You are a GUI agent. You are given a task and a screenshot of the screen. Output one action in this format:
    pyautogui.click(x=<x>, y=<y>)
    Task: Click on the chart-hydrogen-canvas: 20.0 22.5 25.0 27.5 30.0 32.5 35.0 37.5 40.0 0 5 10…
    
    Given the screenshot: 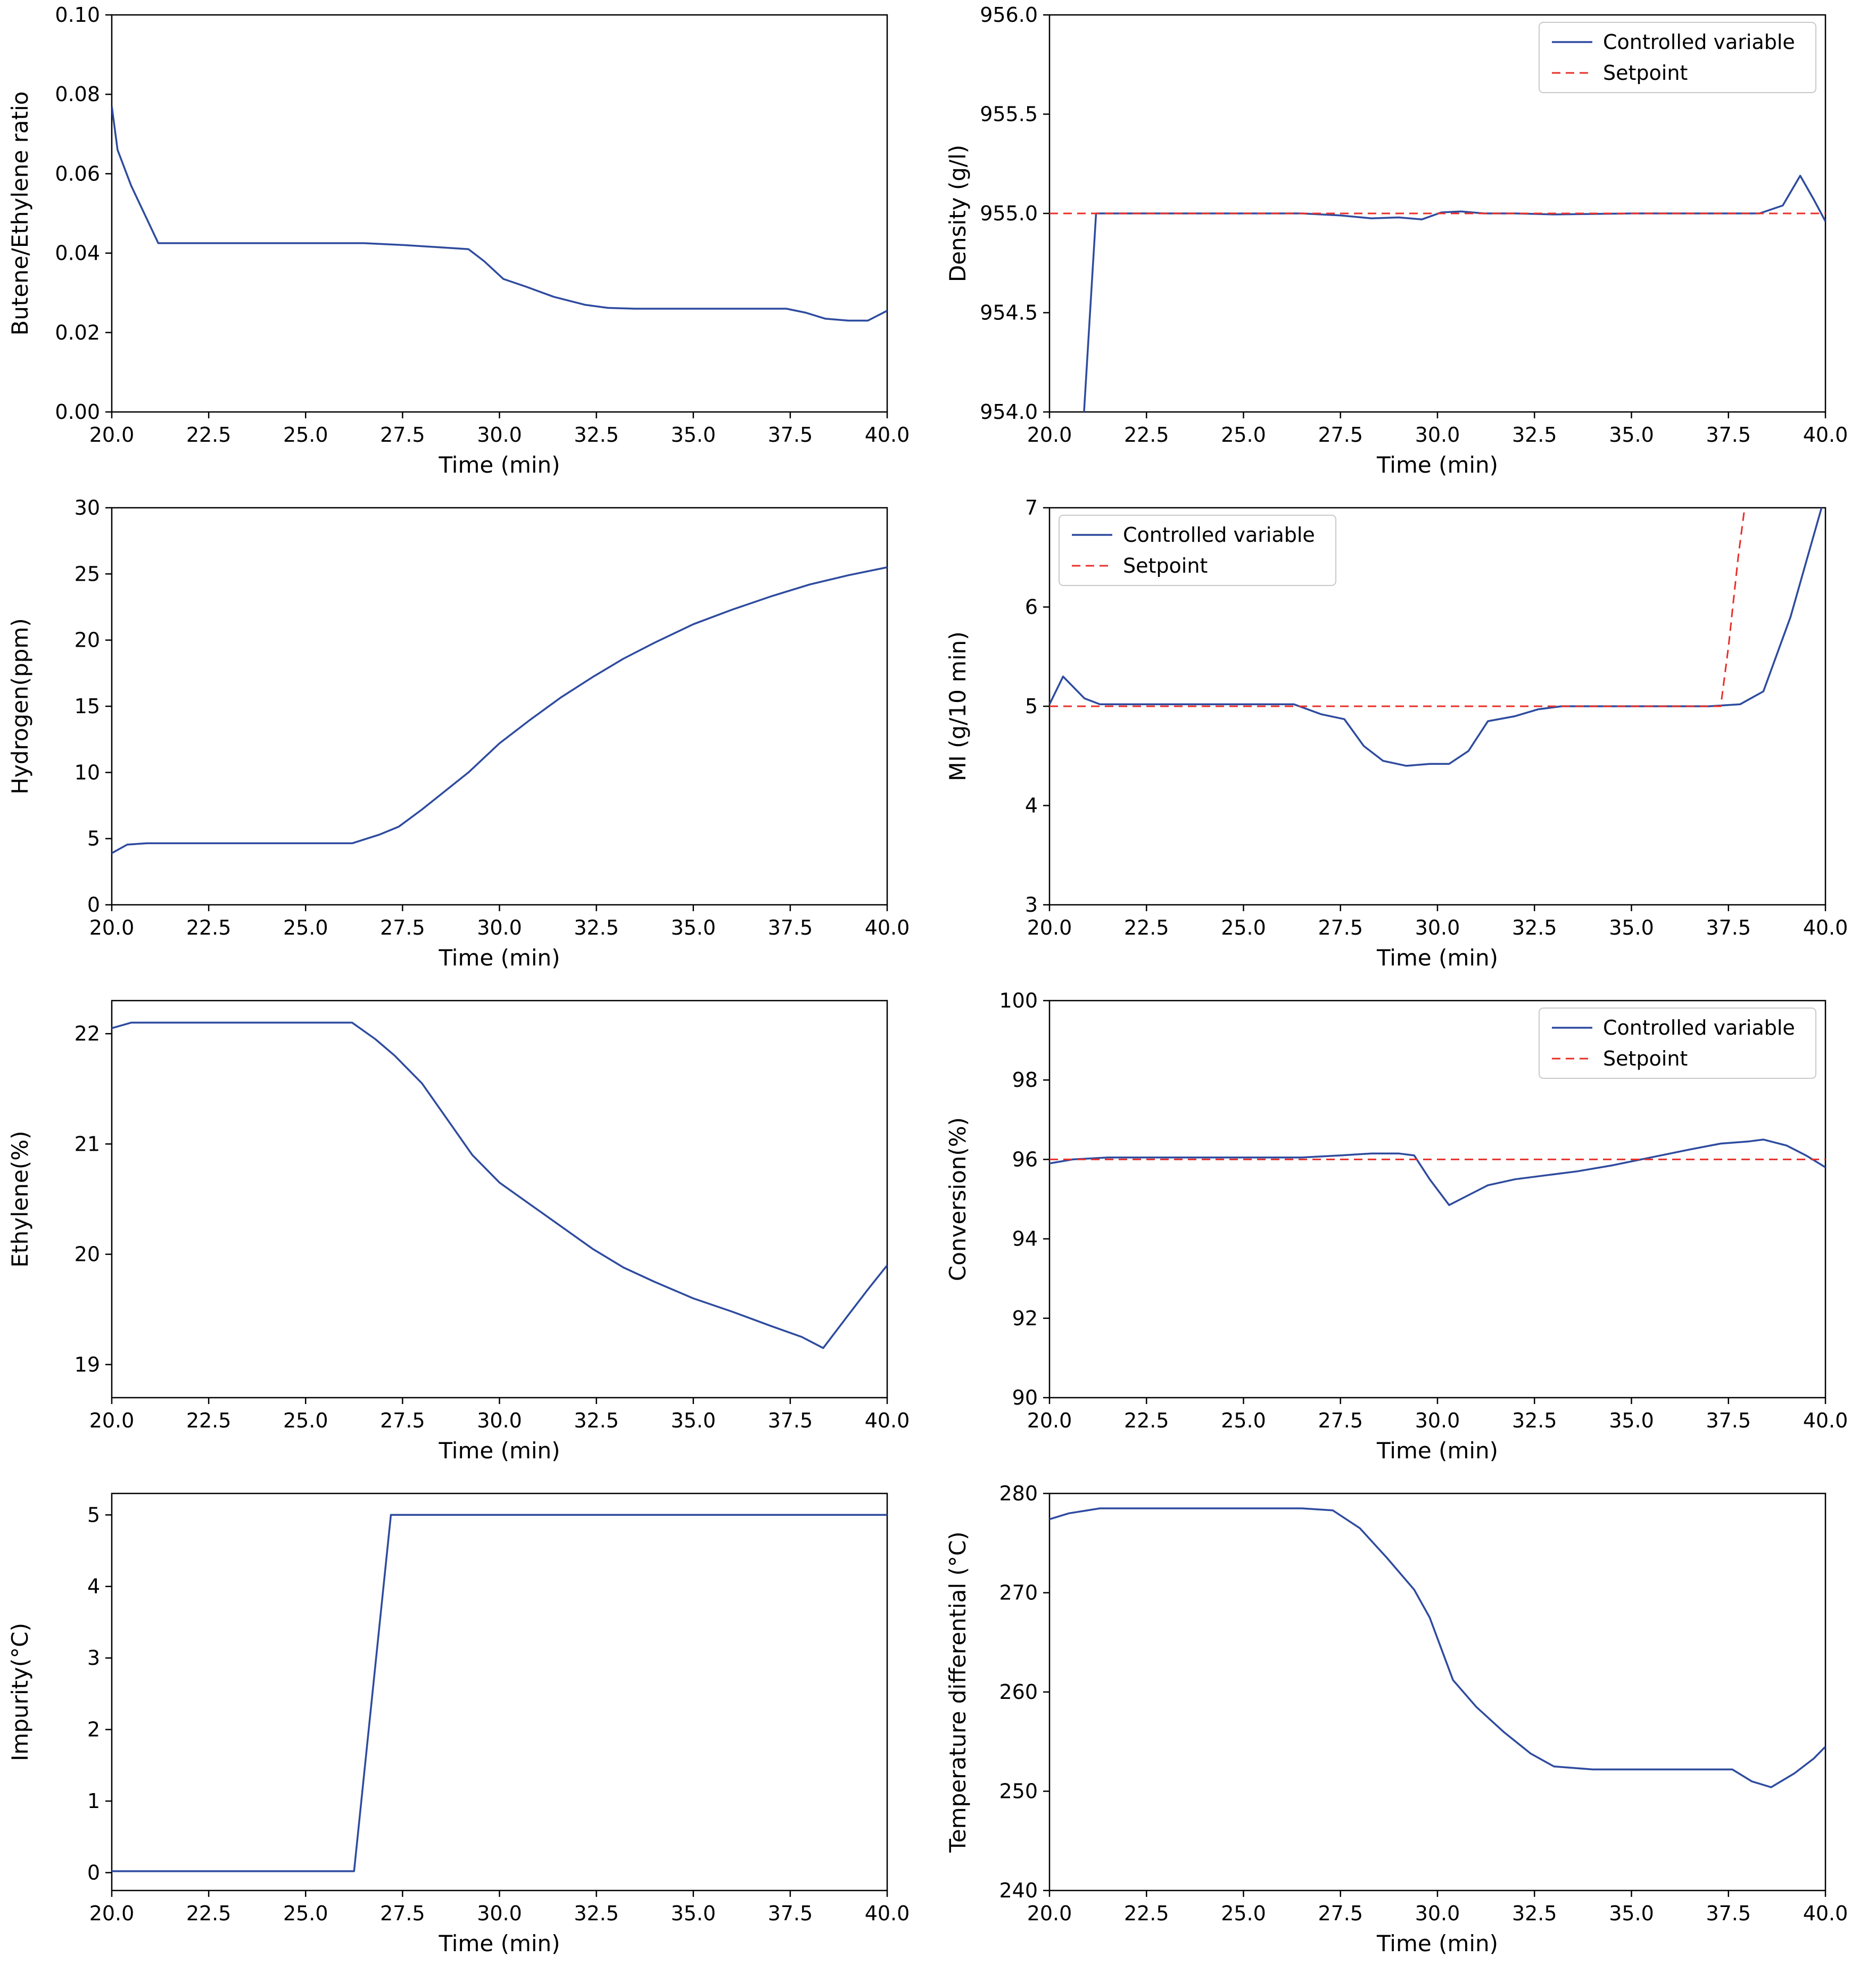 What is the action you would take?
    pyautogui.click(x=458, y=733)
    